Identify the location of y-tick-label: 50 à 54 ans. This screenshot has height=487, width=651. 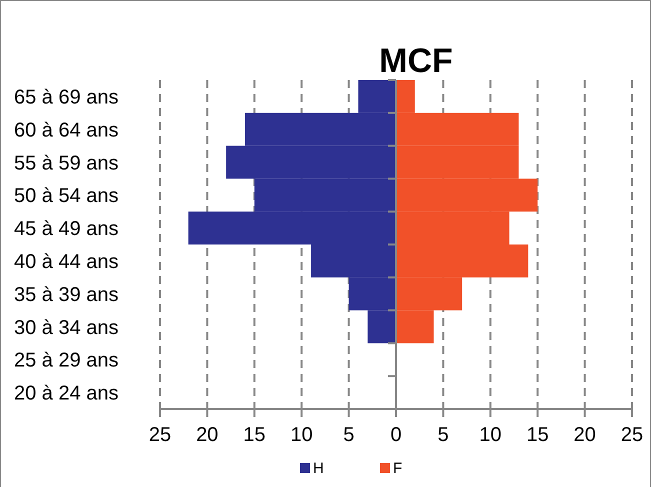
(66, 196).